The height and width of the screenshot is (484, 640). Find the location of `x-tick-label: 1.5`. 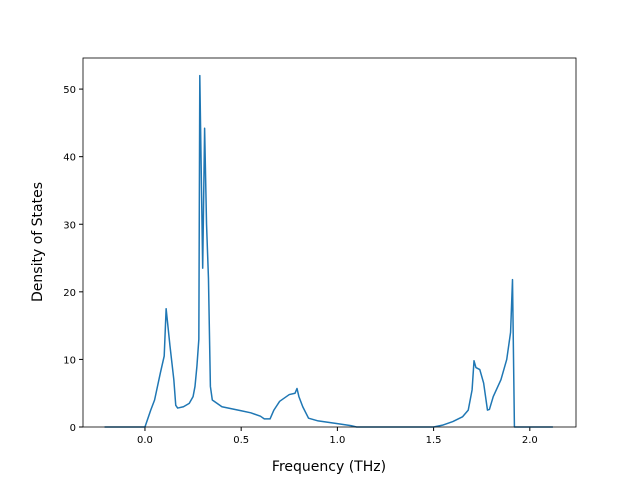

x-tick-label: 1.5 is located at coordinates (434, 440).